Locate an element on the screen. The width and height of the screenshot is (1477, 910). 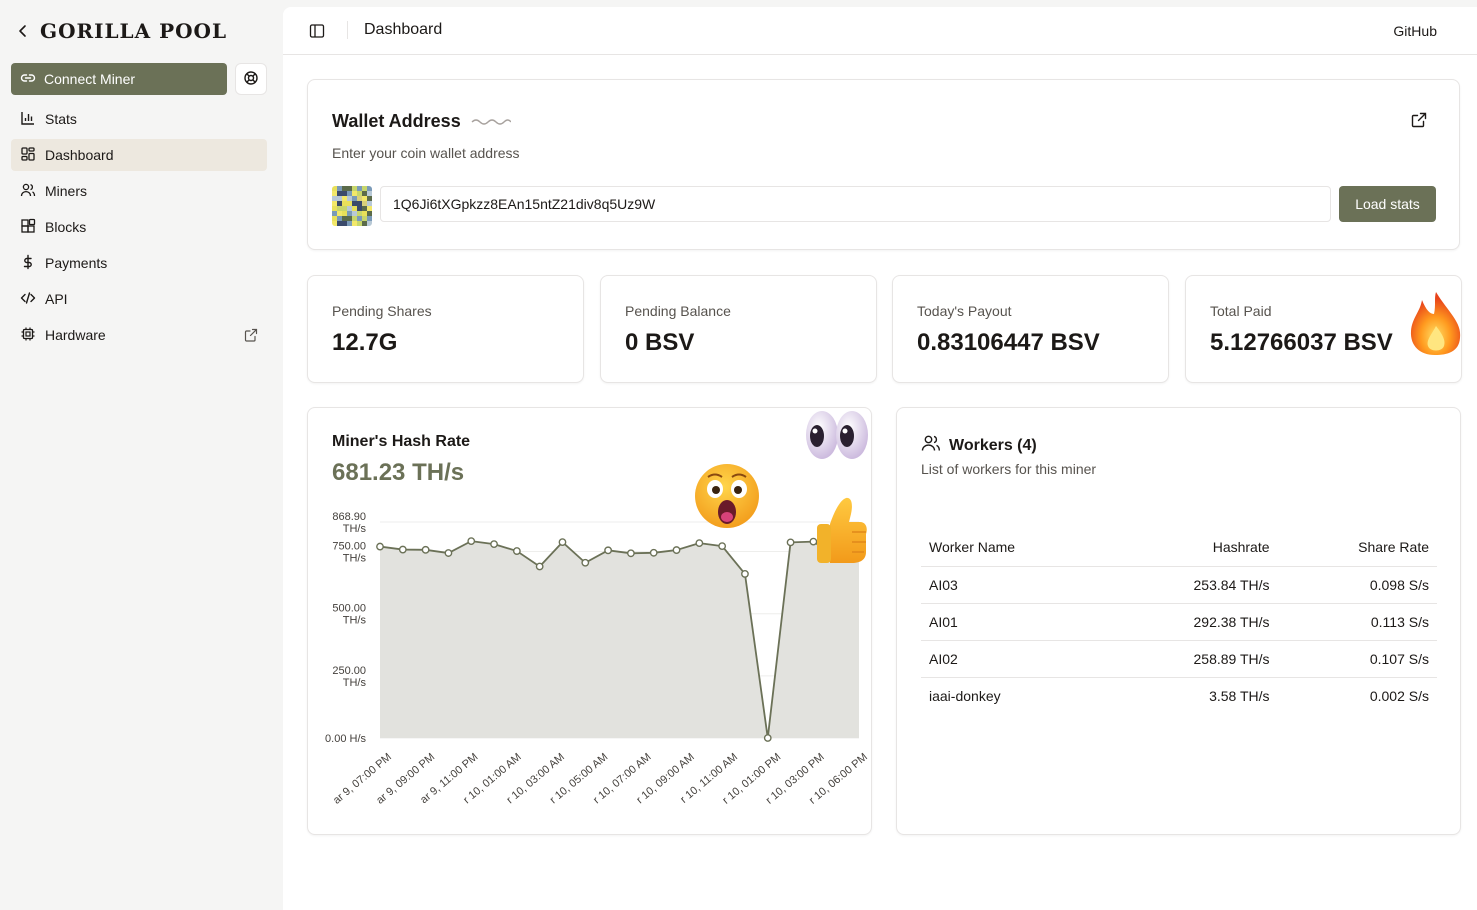
worker-name: AI02 is located at coordinates (1015, 659).